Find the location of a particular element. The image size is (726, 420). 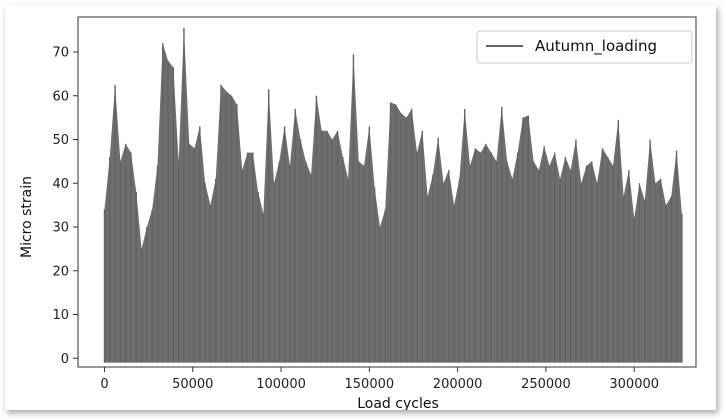

x-tick-label: 250000 is located at coordinates (546, 384).